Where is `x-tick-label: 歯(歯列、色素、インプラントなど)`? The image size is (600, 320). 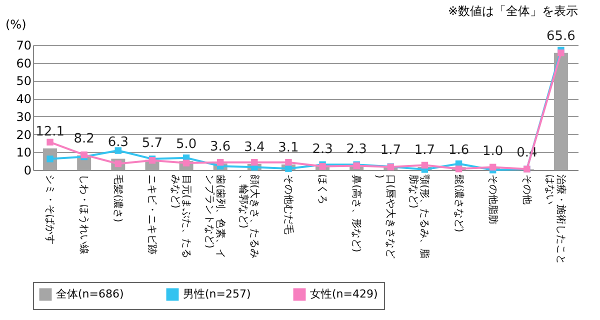
x-tick-label: 歯(歯列、色素、インプラントなど) is located at coordinates (214, 216).